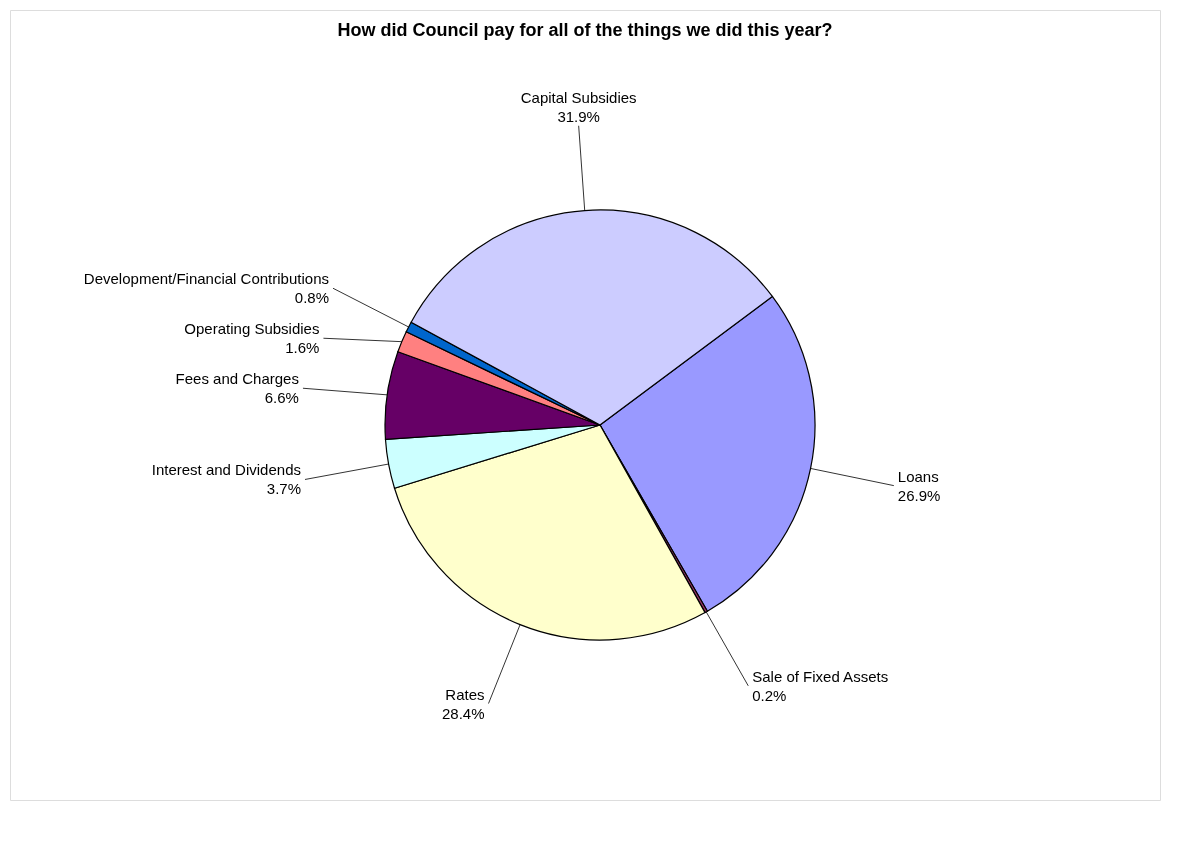 The height and width of the screenshot is (864, 1186). I want to click on data-label: 6.6%, so click(281, 398).